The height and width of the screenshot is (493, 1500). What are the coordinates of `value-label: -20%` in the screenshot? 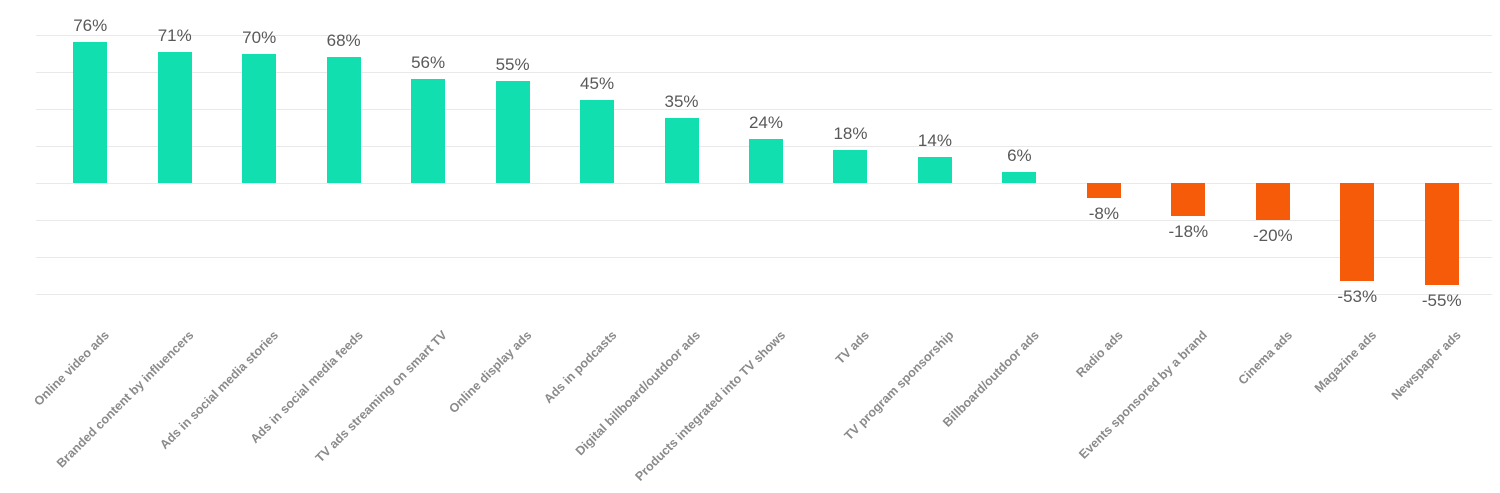 It's located at (1272, 235).